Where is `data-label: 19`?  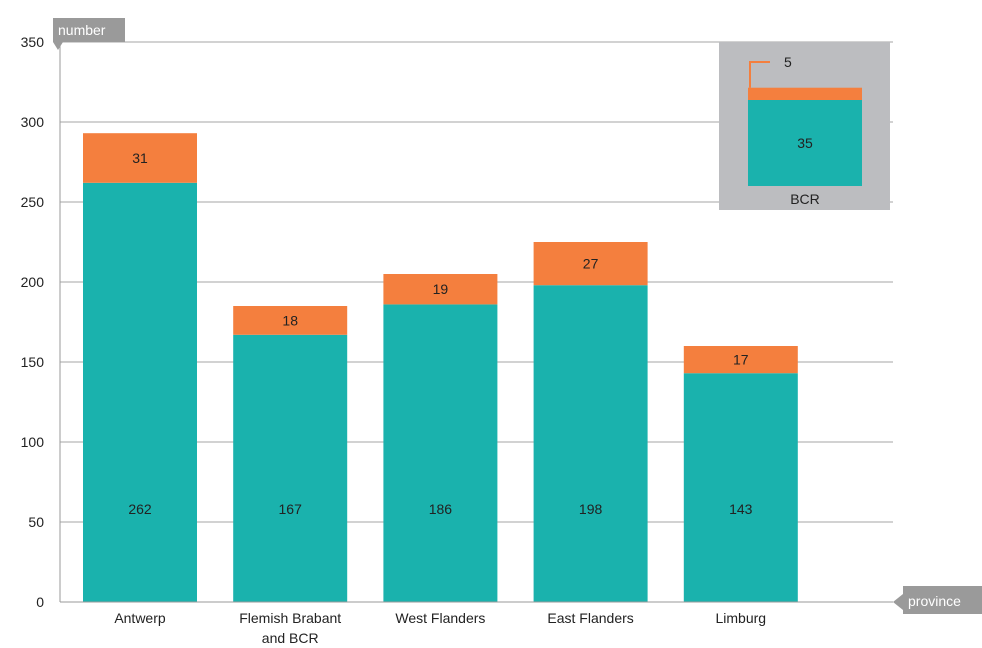 data-label: 19 is located at coordinates (441, 289).